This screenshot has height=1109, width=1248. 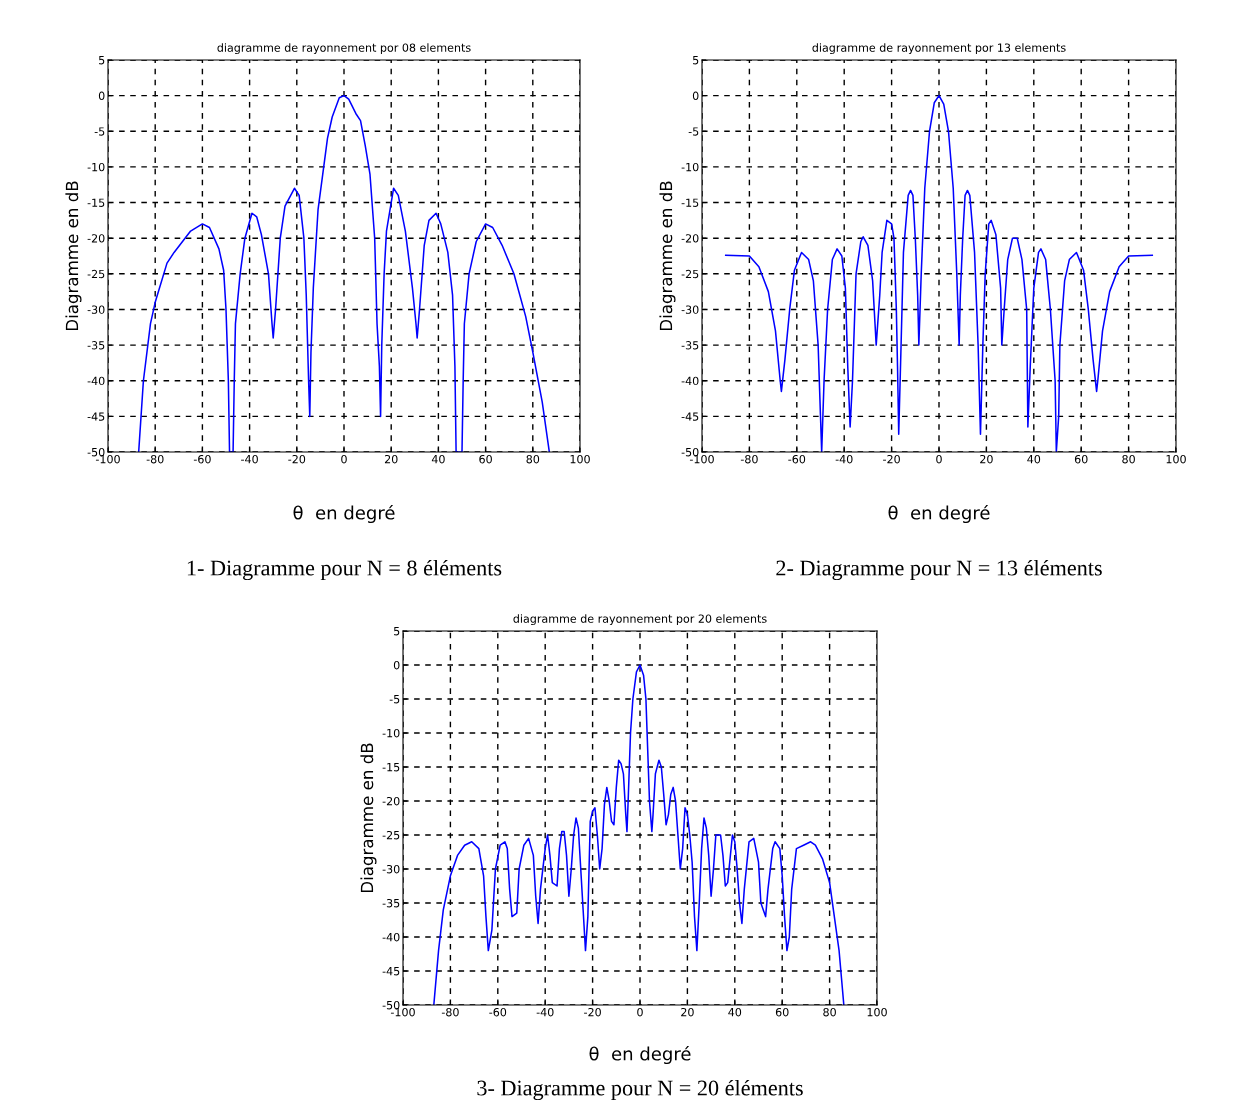 I want to click on chart-title: diagramme de rayonnement por 13 elements, so click(x=939, y=48).